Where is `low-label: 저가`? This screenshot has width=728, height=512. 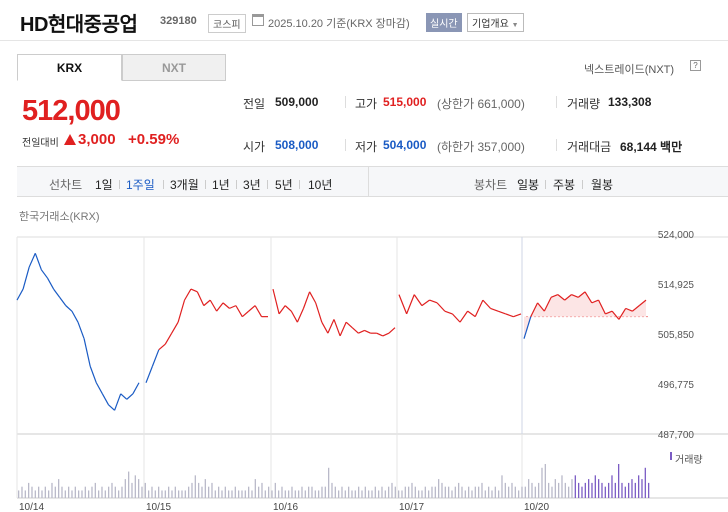 low-label: 저가 is located at coordinates (366, 147).